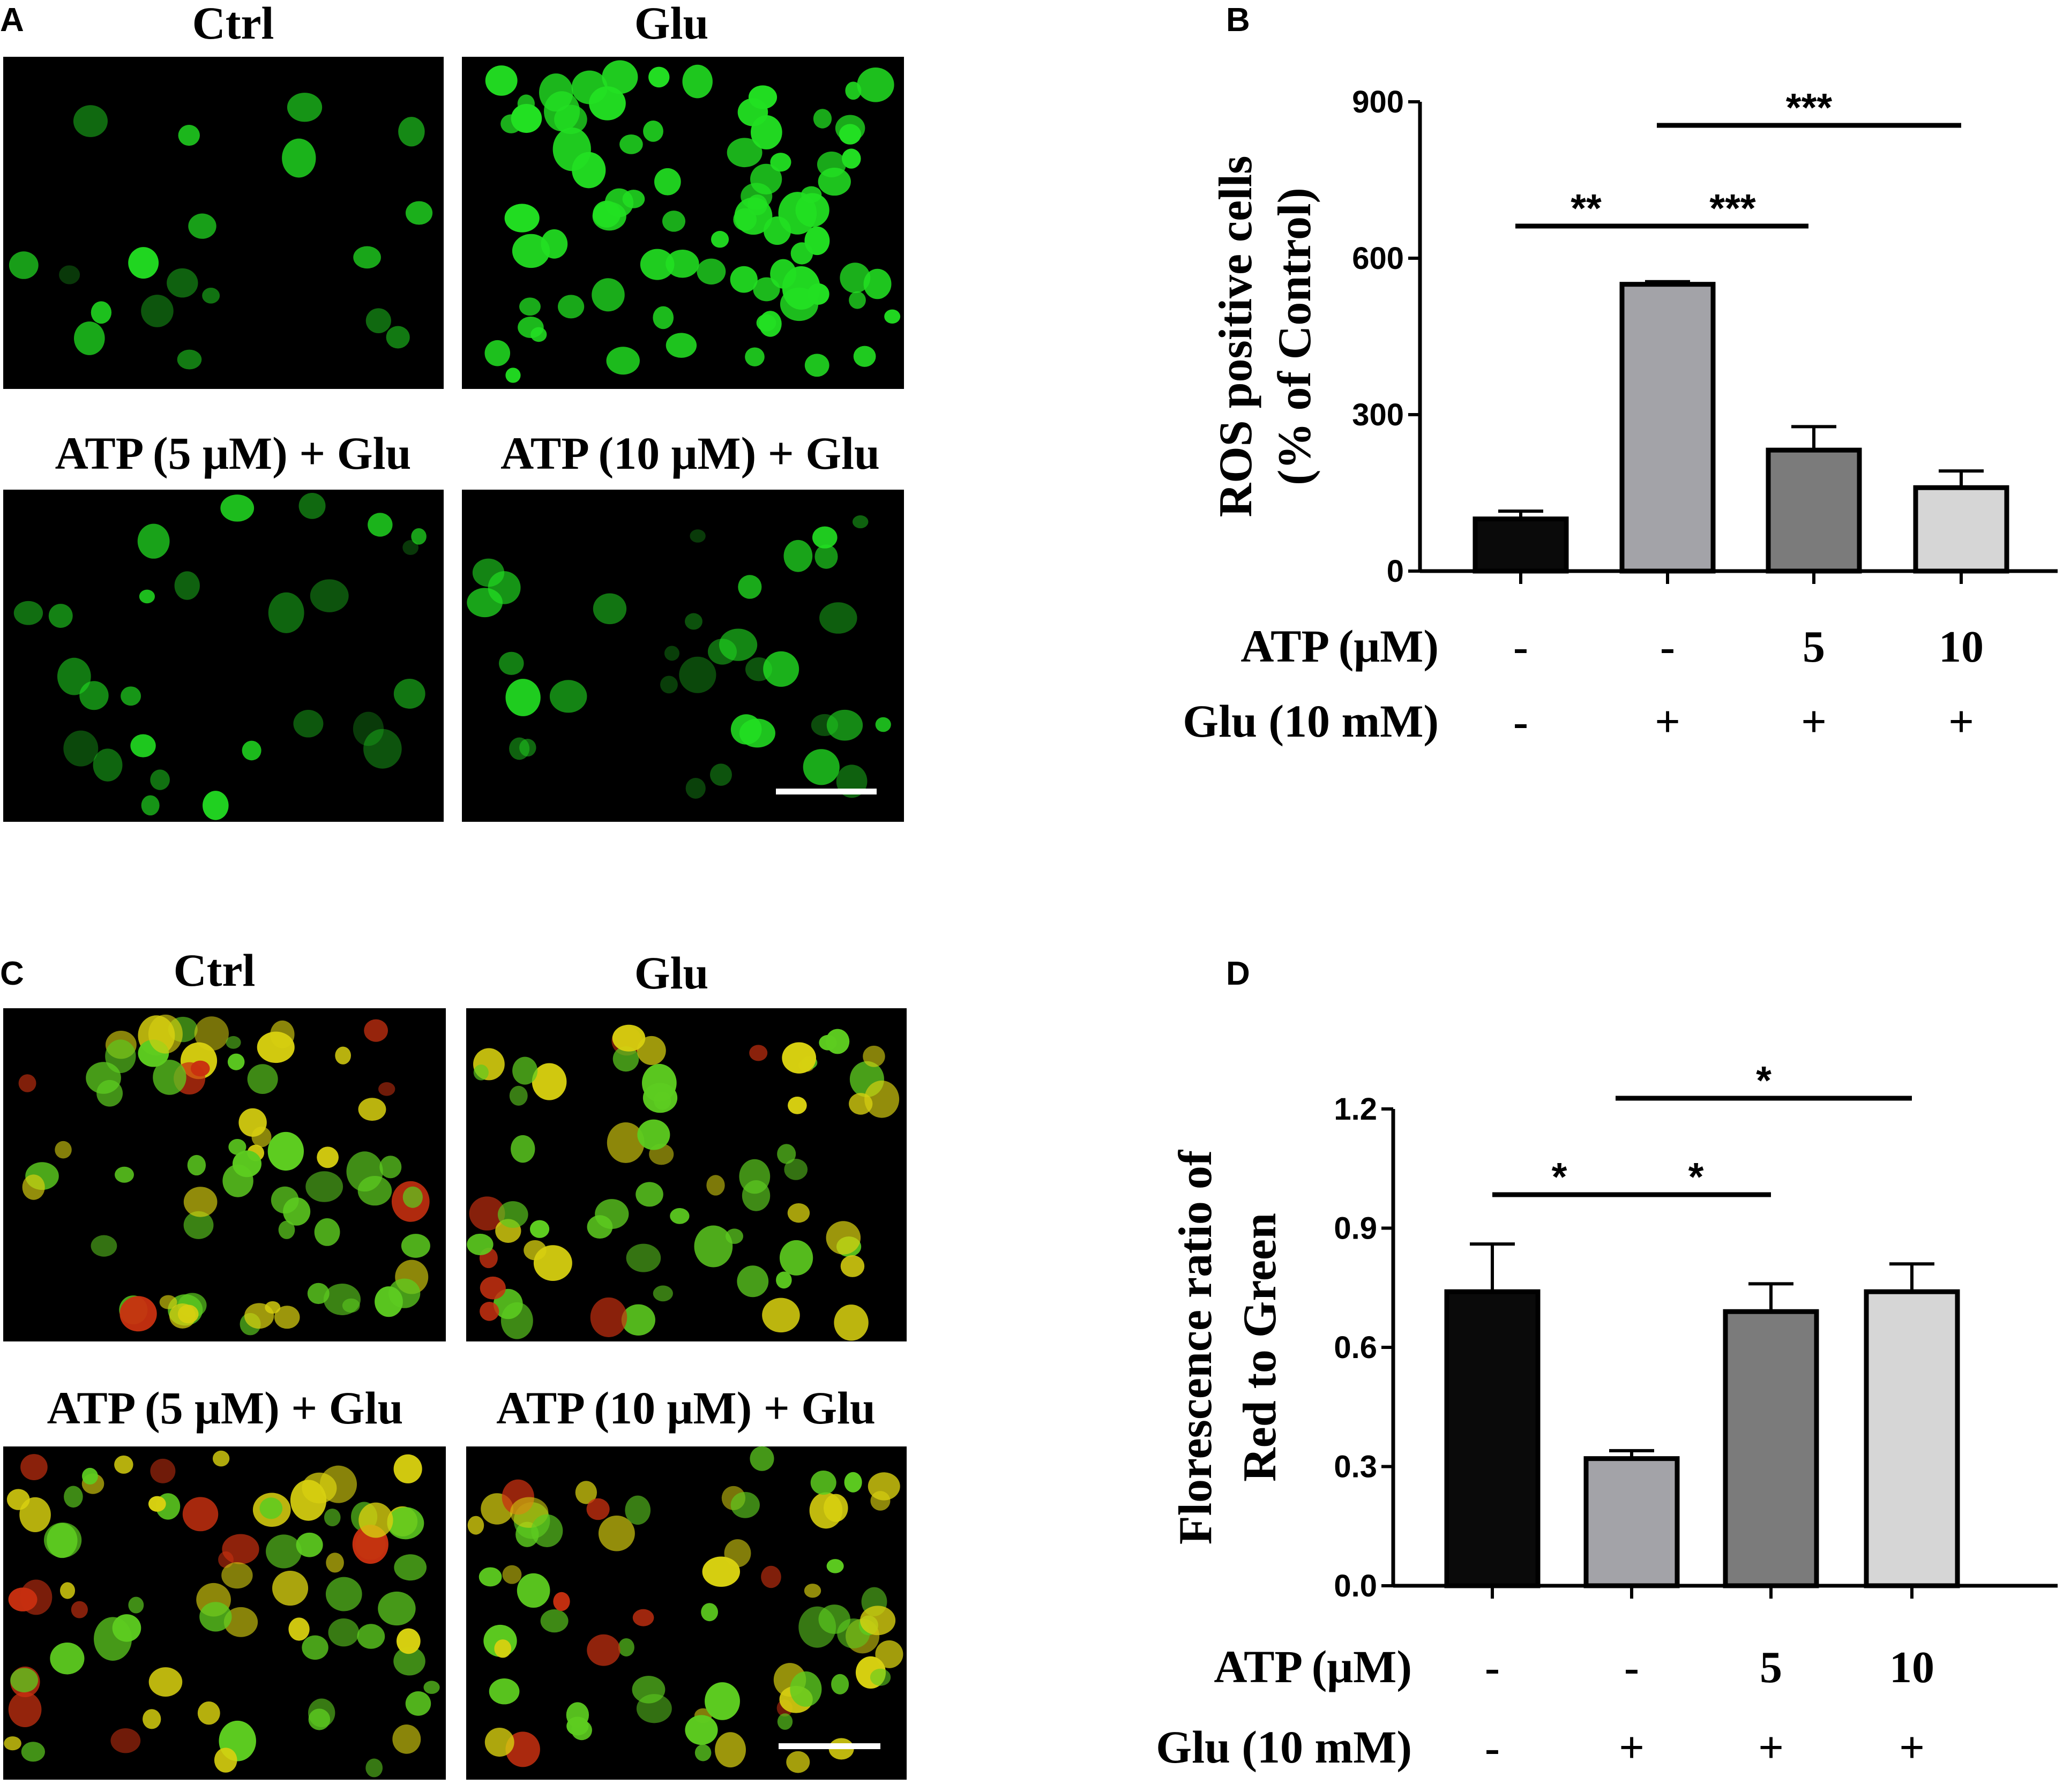 The width and height of the screenshot is (2063, 1792). Describe the element at coordinates (1696, 1176) in the screenshot. I see `significance-label: *` at that location.